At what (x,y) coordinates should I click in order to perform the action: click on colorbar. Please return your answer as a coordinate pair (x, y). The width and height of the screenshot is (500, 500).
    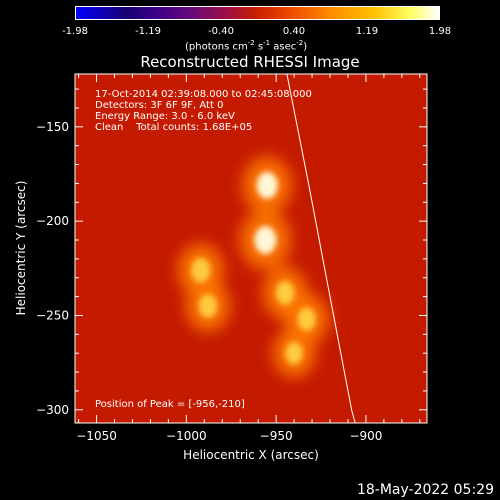
    Looking at the image, I should click on (257, 13).